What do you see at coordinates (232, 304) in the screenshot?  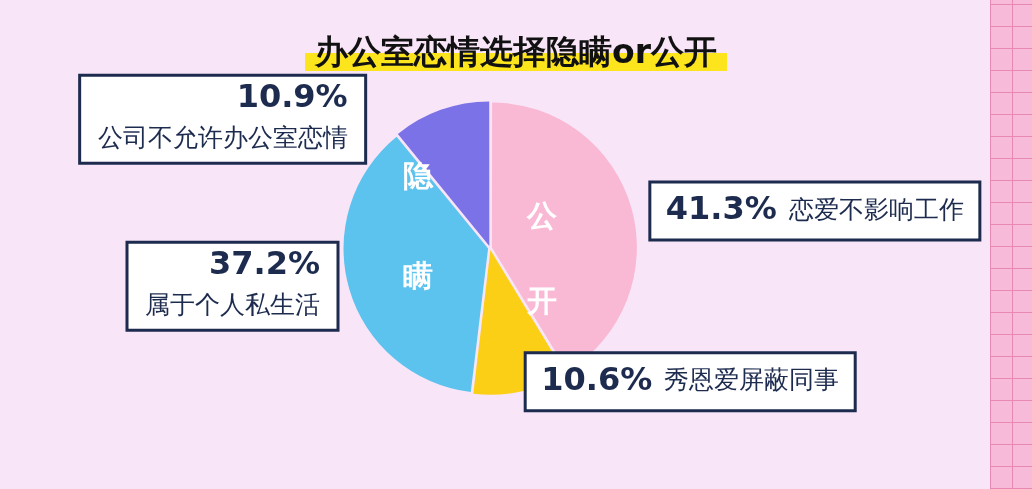 I see `slice-label: 属于个人私生活` at bounding box center [232, 304].